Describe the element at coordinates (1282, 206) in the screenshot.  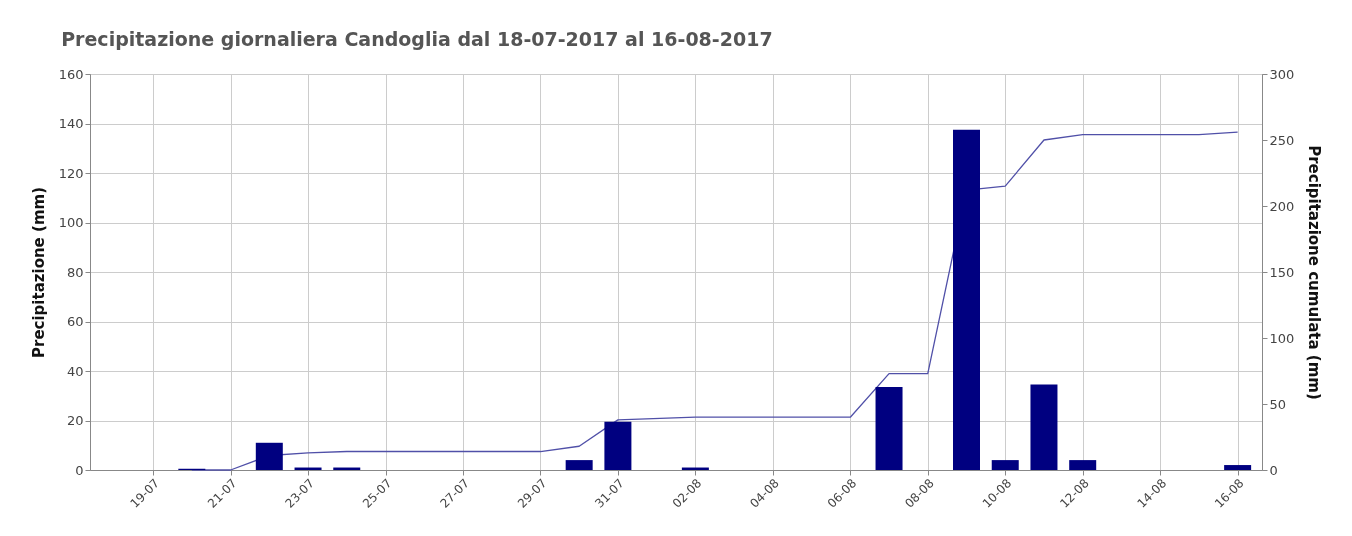
I see `y2-tick-label: 200` at that location.